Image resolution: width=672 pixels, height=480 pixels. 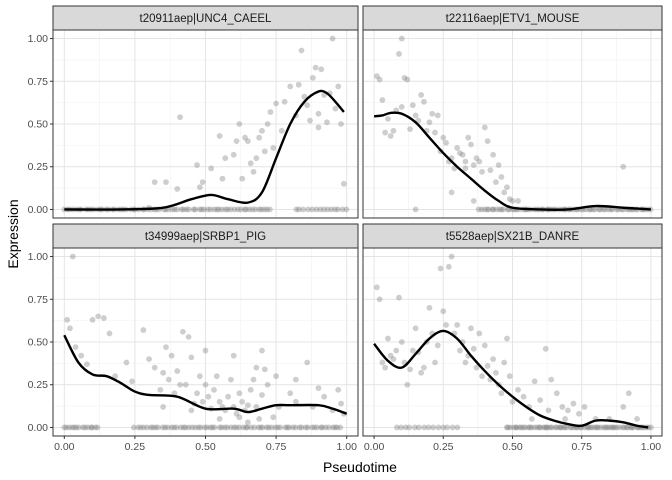 I want to click on facet-strip, so click(x=512, y=18).